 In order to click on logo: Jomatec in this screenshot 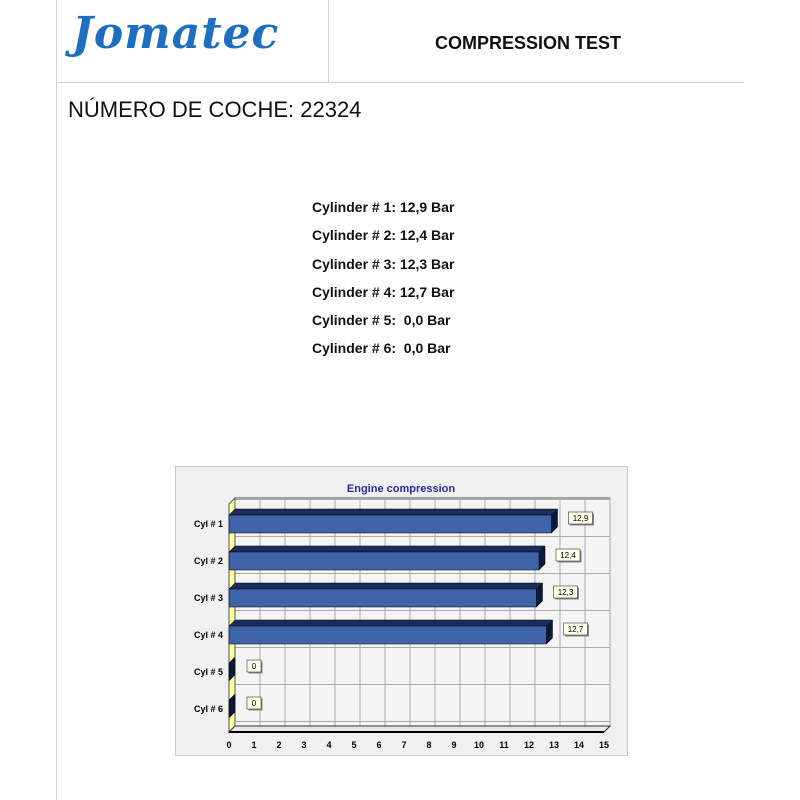, I will do `click(176, 33)`.